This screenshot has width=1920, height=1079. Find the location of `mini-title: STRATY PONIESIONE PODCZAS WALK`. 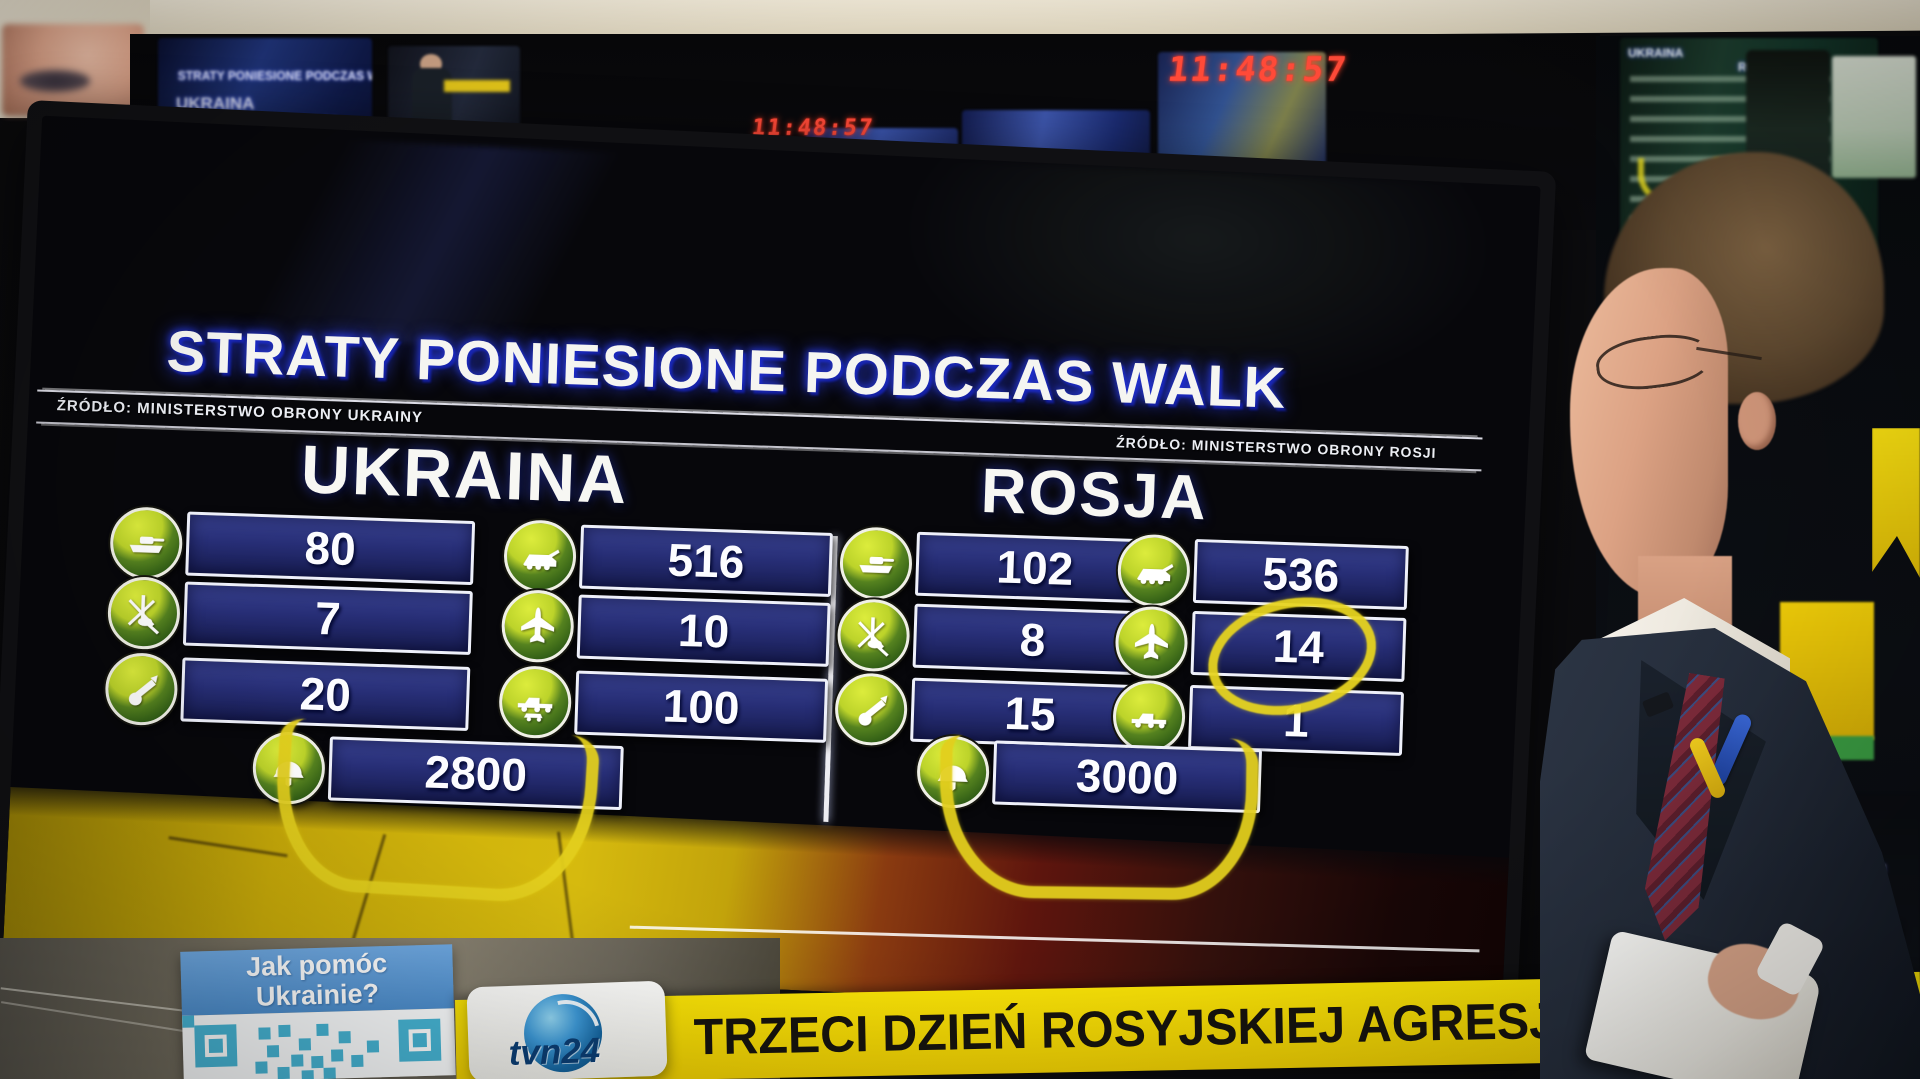

mini-title: STRATY PONIESIONE PODCZAS WALK is located at coordinates (274, 75).